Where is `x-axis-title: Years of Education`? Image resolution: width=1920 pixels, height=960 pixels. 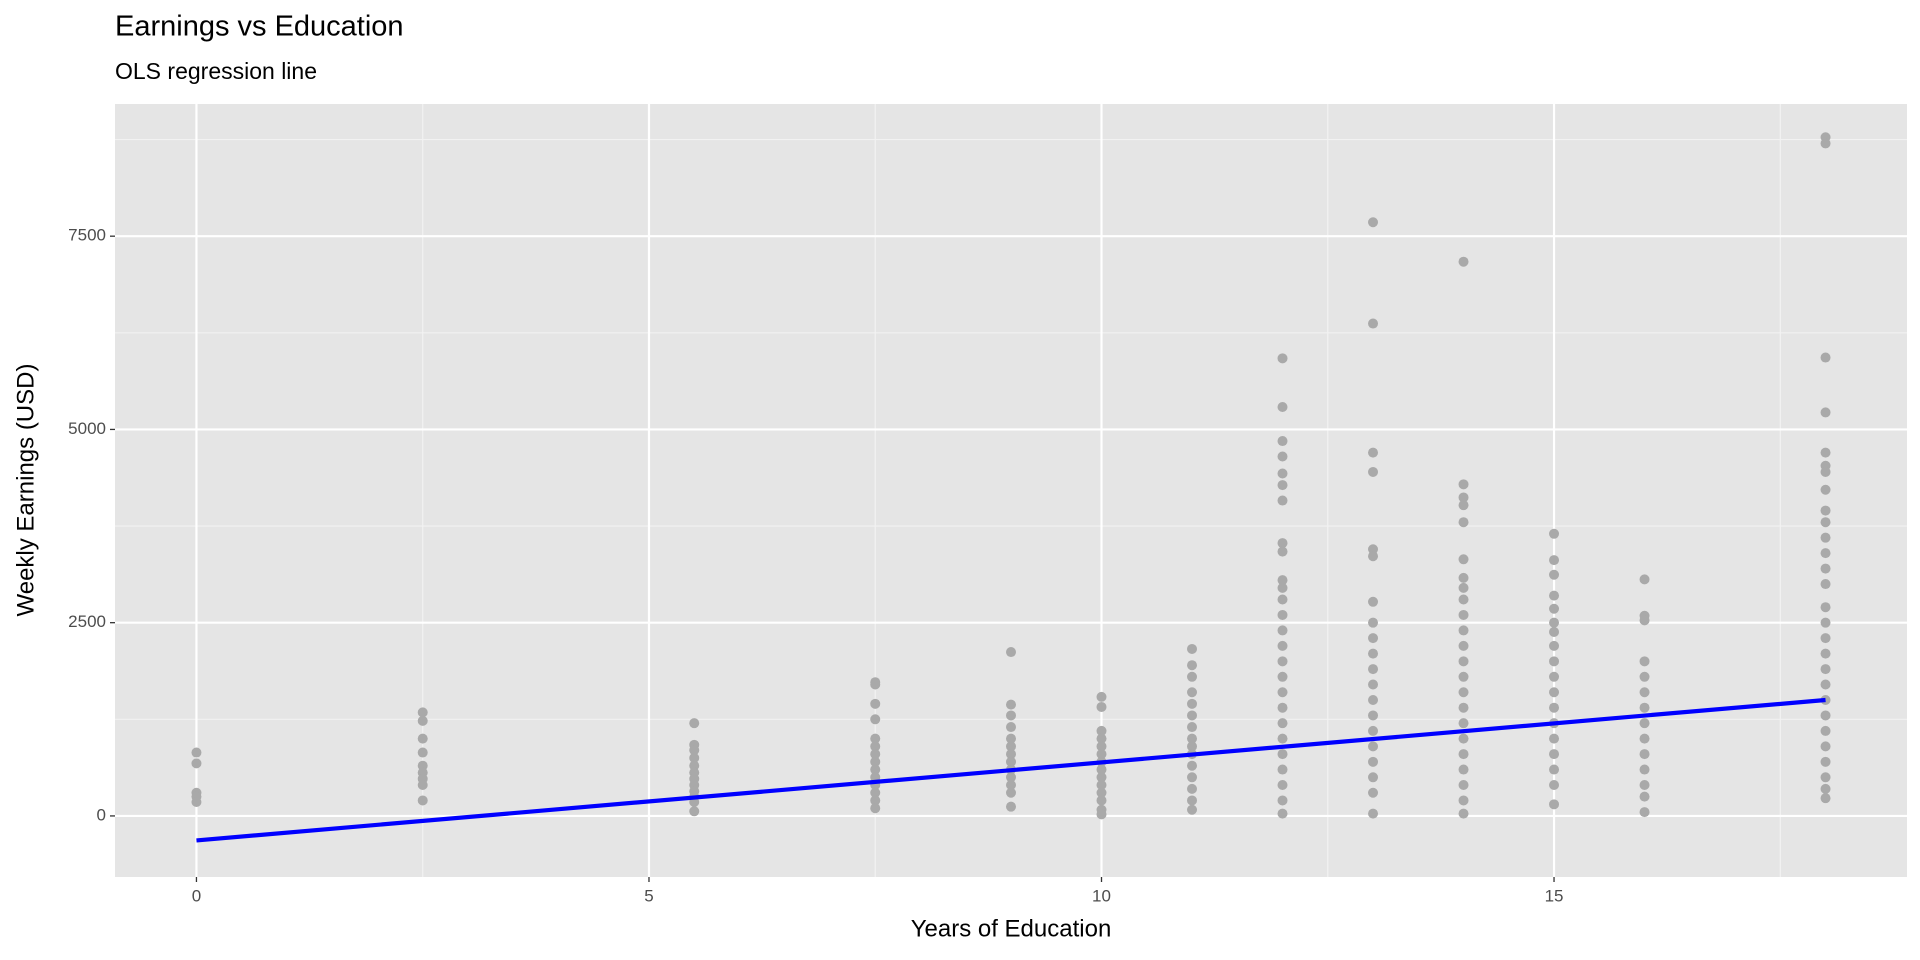 x-axis-title: Years of Education is located at coordinates (1011, 928).